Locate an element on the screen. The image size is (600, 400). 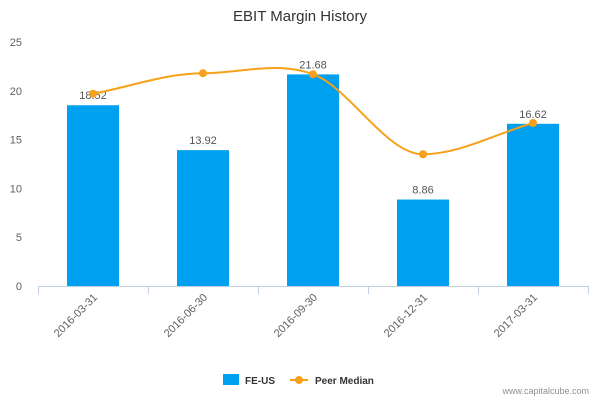
x-tick-label: 2016-12-31 is located at coordinates (406, 316).